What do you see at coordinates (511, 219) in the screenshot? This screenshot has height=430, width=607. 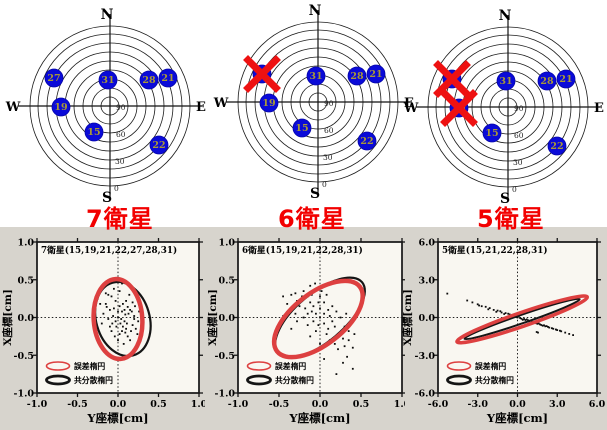 I see `satellite-count-label-5: 5衛星` at bounding box center [511, 219].